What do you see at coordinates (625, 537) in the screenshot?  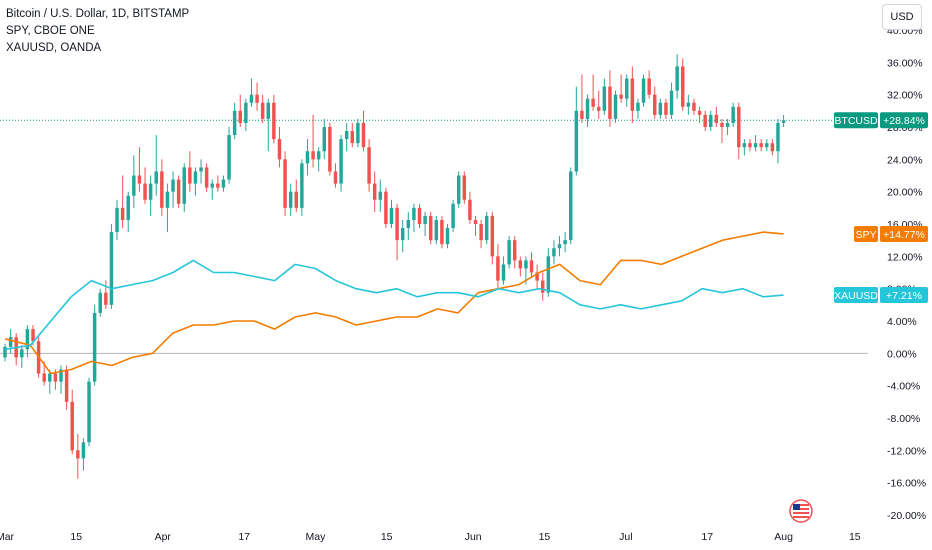 I see `x-tick-label: Jul` at bounding box center [625, 537].